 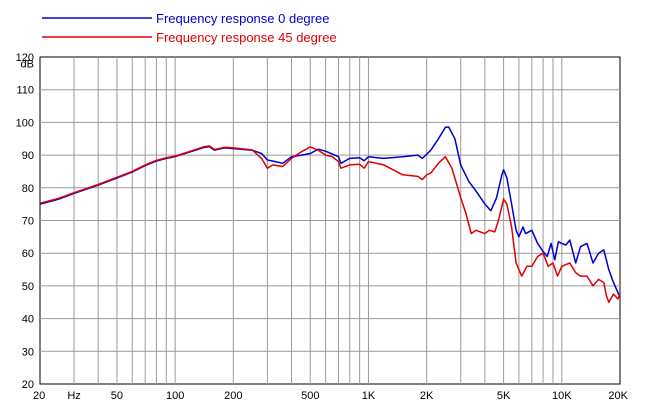 What do you see at coordinates (233, 396) in the screenshot?
I see `x-tick-label: 200` at bounding box center [233, 396].